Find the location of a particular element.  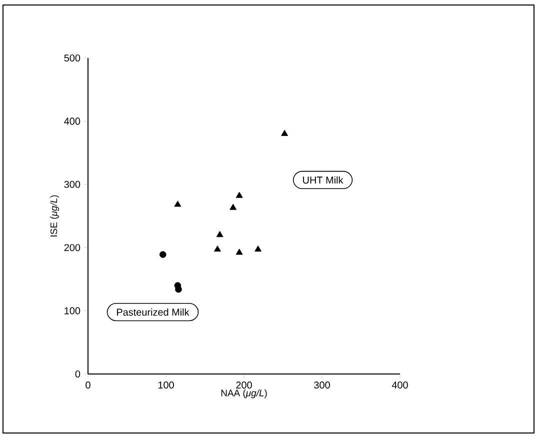

x-tick-label: 400 is located at coordinates (400, 385).